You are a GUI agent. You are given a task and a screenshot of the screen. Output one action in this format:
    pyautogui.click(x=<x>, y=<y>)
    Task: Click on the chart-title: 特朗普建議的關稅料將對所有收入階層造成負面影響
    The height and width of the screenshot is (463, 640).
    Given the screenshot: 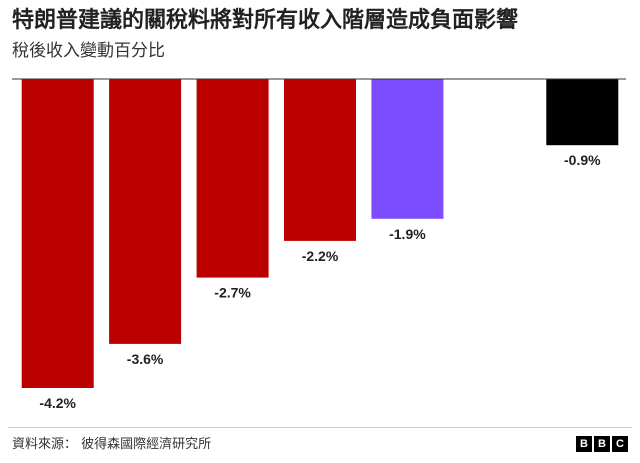 What is the action you would take?
    pyautogui.click(x=265, y=20)
    